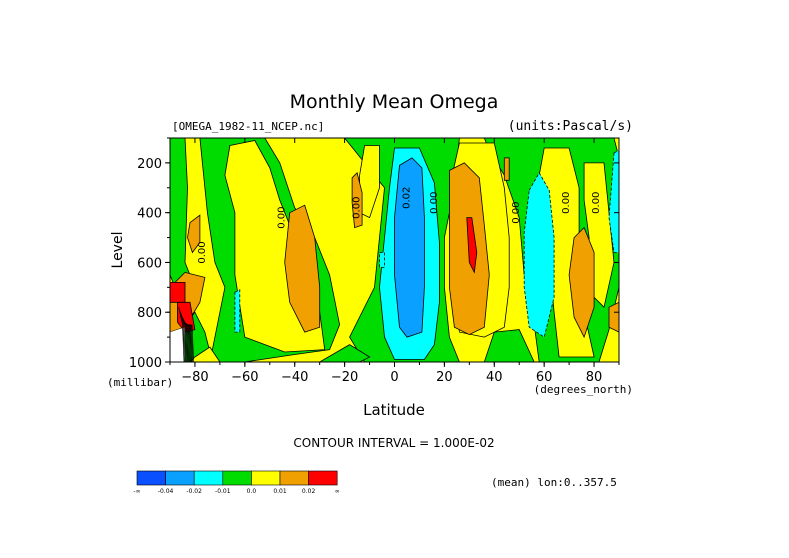  What do you see at coordinates (406, 198) in the screenshot?
I see `contour-label-3: 0.02` at bounding box center [406, 198].